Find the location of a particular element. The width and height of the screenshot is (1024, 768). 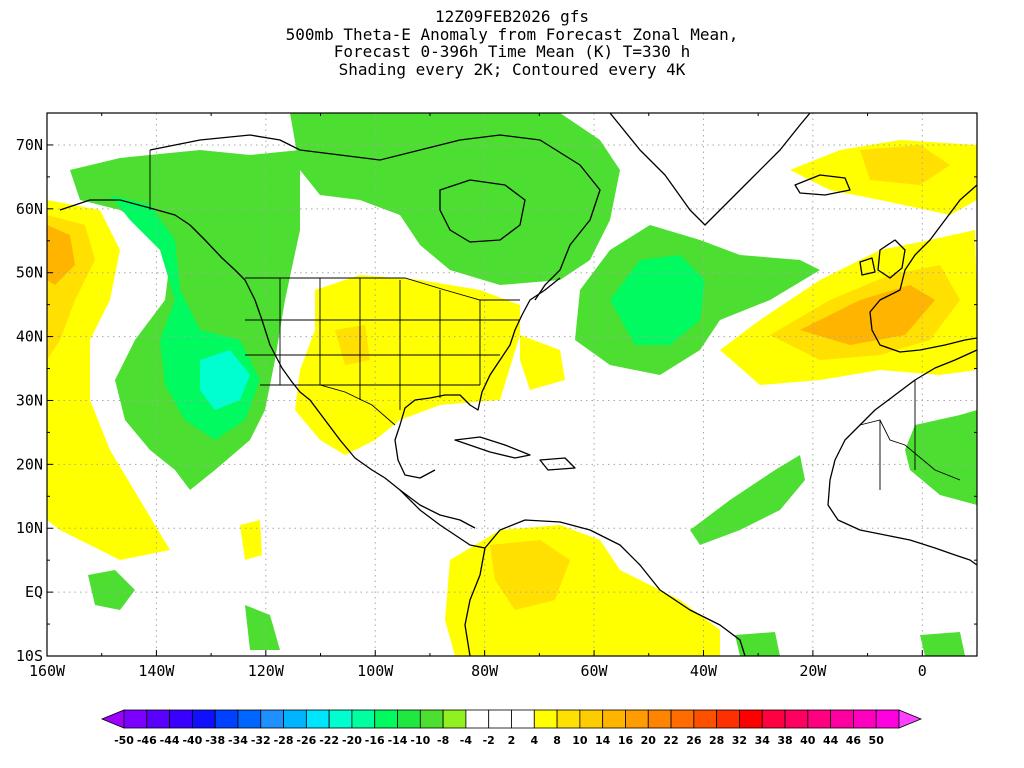

coast-uk is located at coordinates (891, 259).